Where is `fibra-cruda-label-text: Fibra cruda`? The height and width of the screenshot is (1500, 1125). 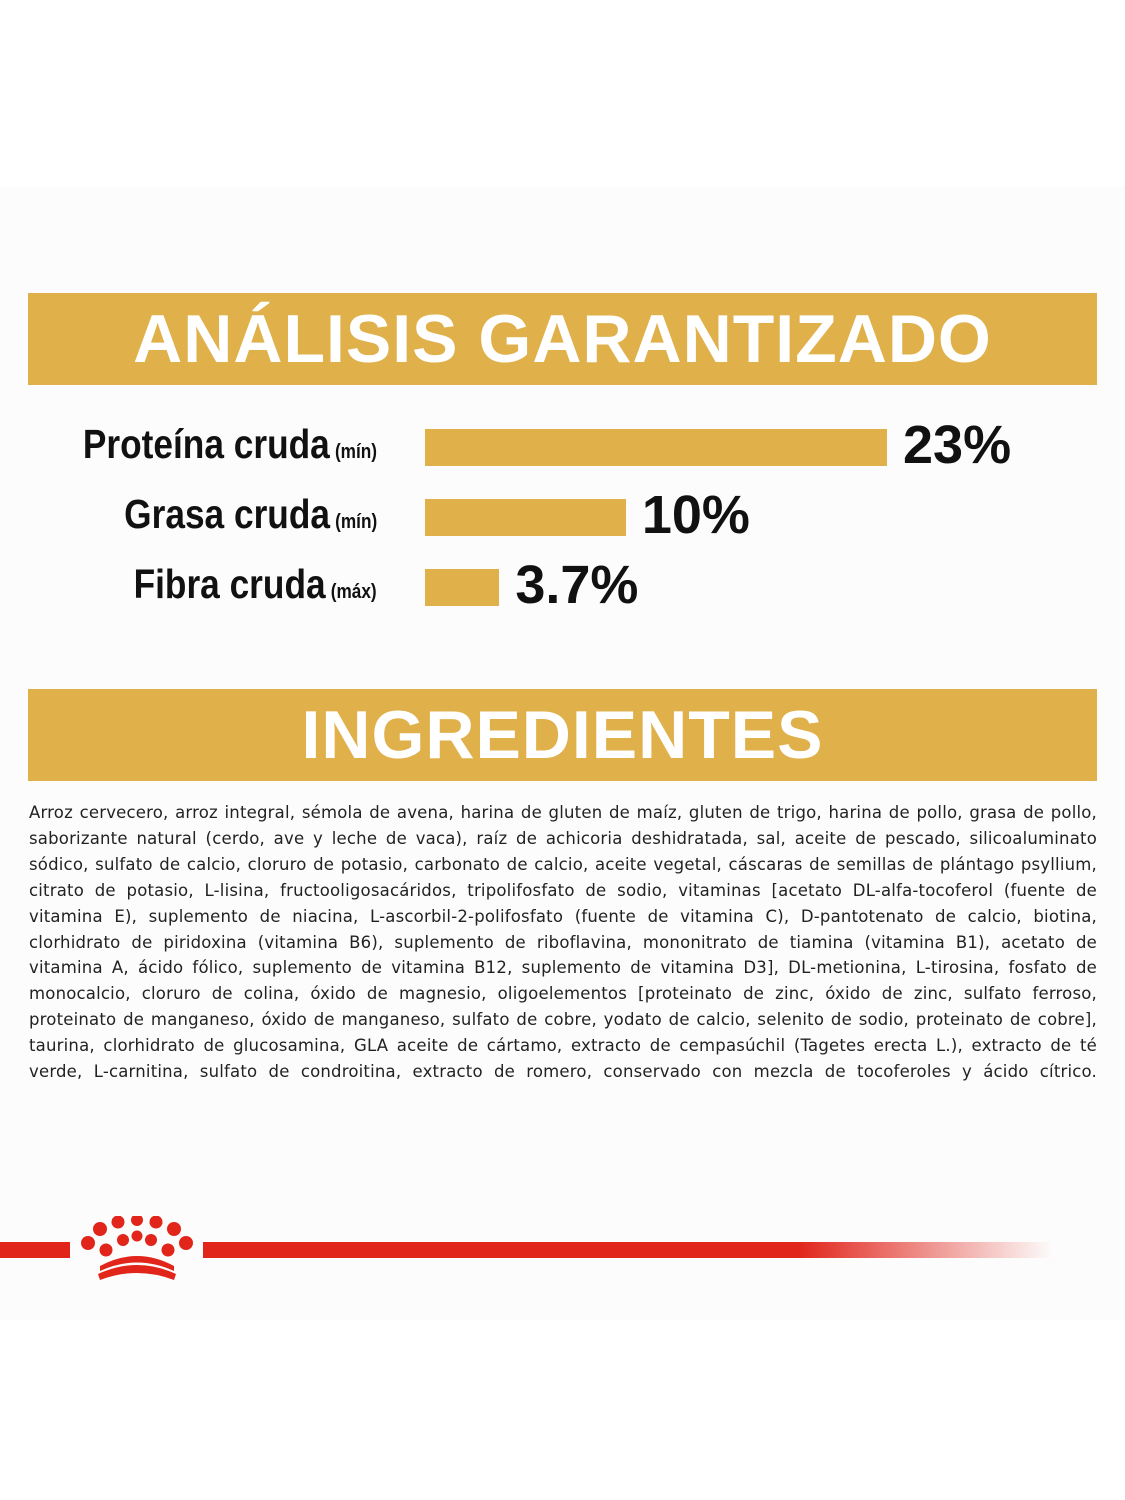 fibra-cruda-label-text: Fibra cruda is located at coordinates (229, 584).